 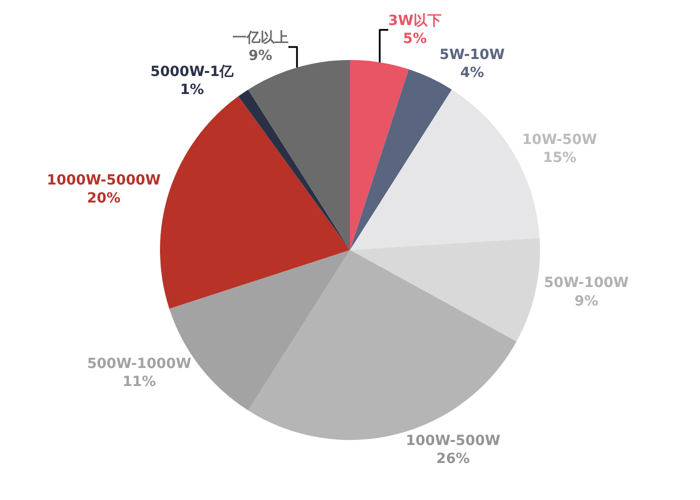 I want to click on data-label: 20%, so click(x=103, y=198).